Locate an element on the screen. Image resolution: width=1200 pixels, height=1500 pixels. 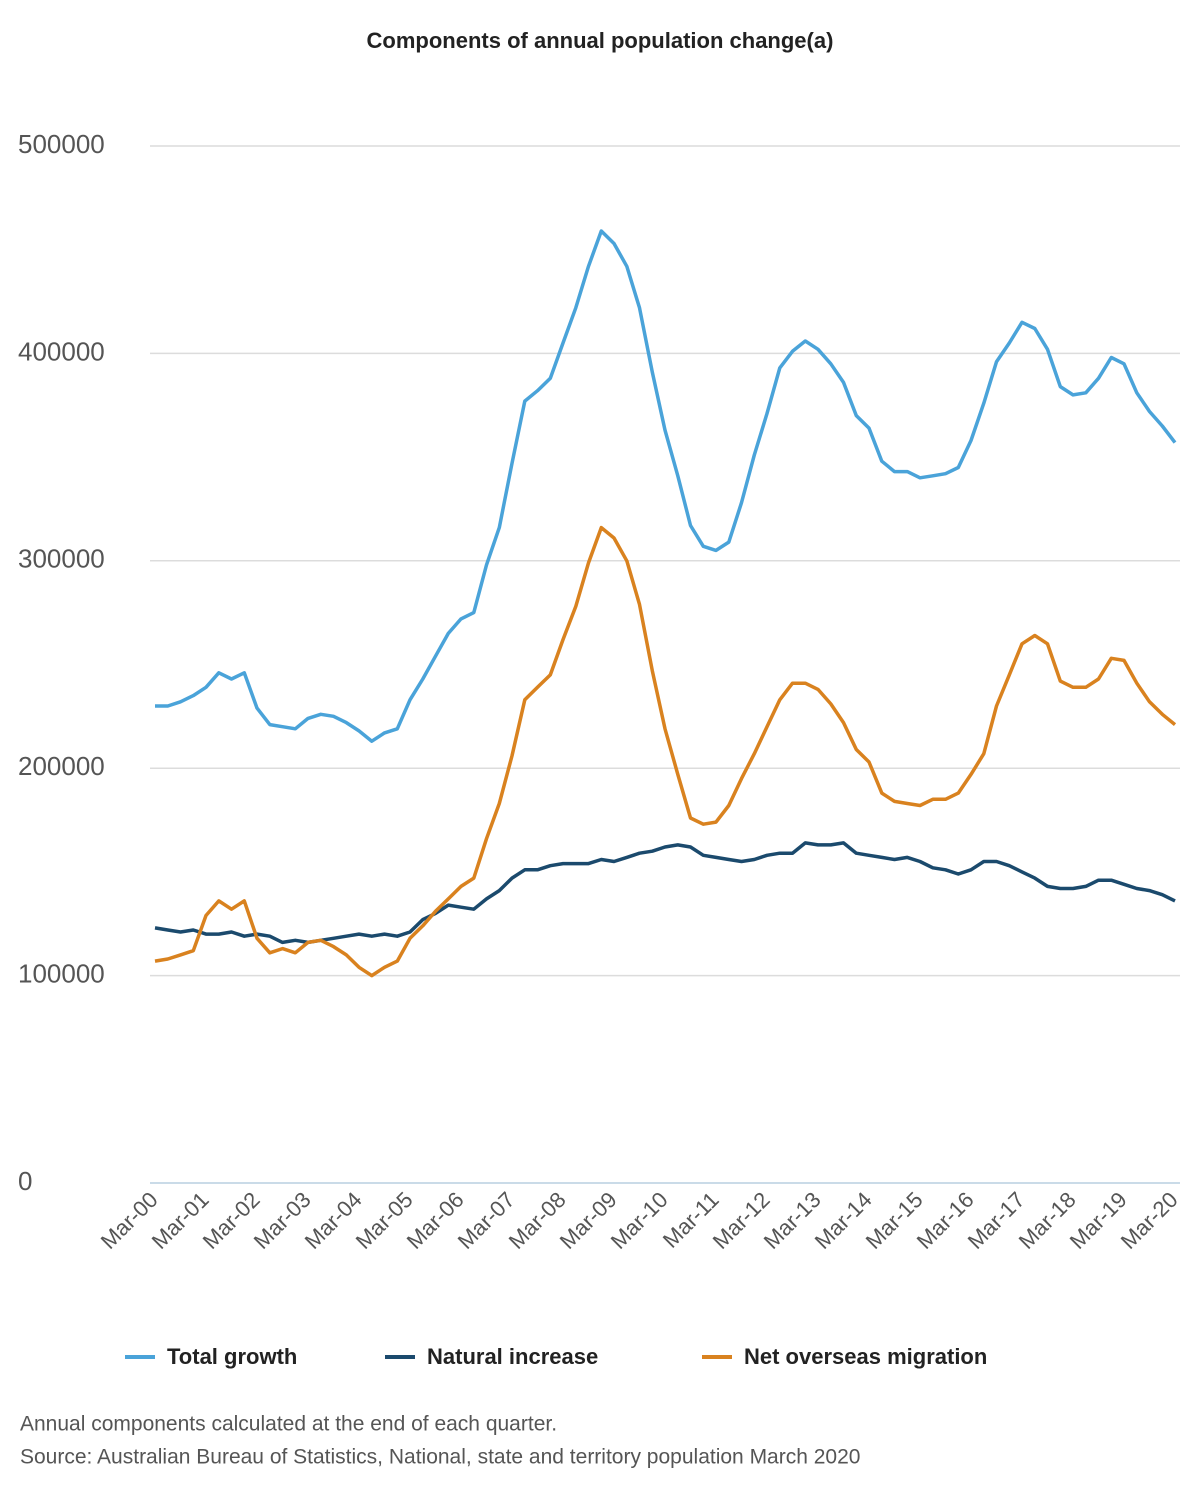
x-tick-label: Mar-02 is located at coordinates (231, 1220).